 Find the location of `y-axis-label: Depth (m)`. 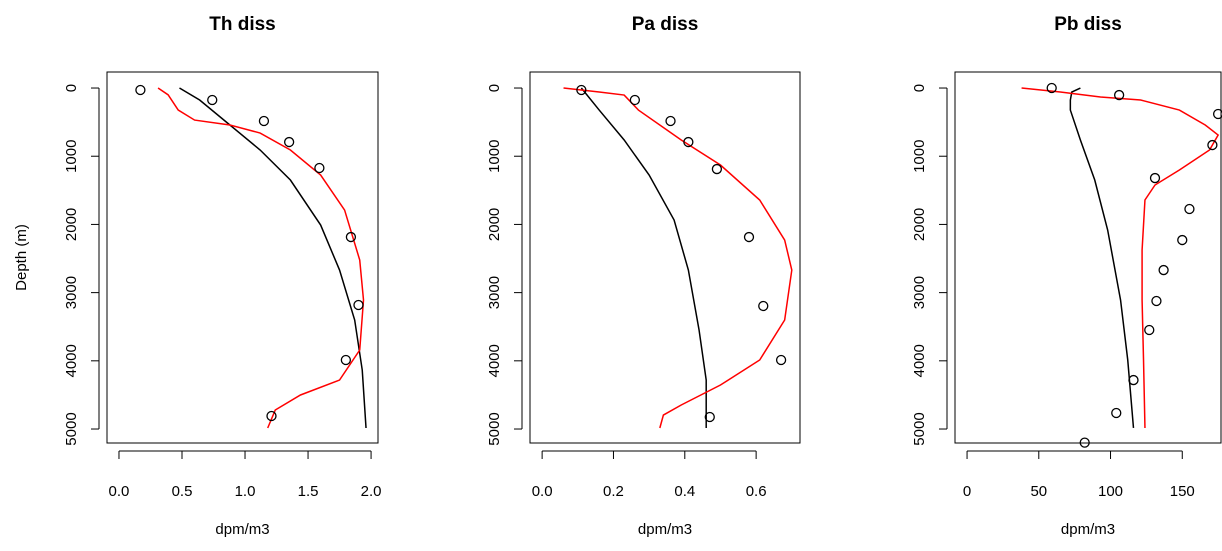

y-axis-label: Depth (m) is located at coordinates (21, 257).